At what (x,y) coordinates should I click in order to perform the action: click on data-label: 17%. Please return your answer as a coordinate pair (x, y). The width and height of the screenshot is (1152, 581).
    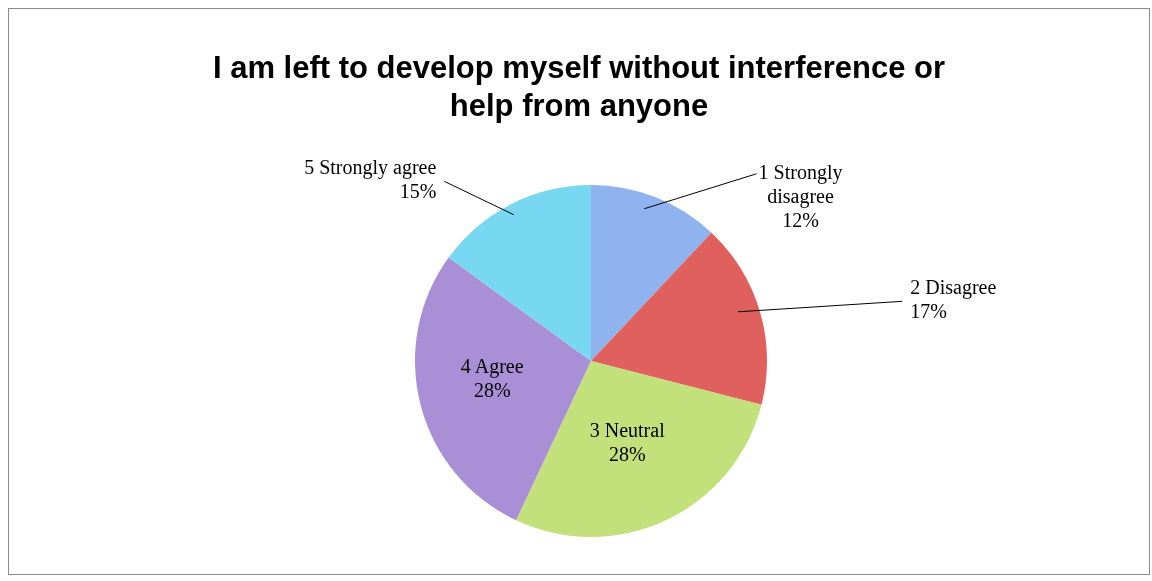
    Looking at the image, I should click on (928, 310).